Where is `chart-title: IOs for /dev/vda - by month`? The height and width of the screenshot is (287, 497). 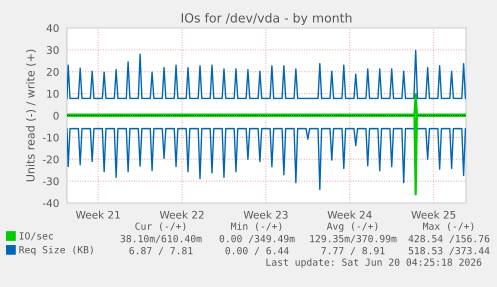 chart-title: IOs for /dev/vda - by month is located at coordinates (267, 19).